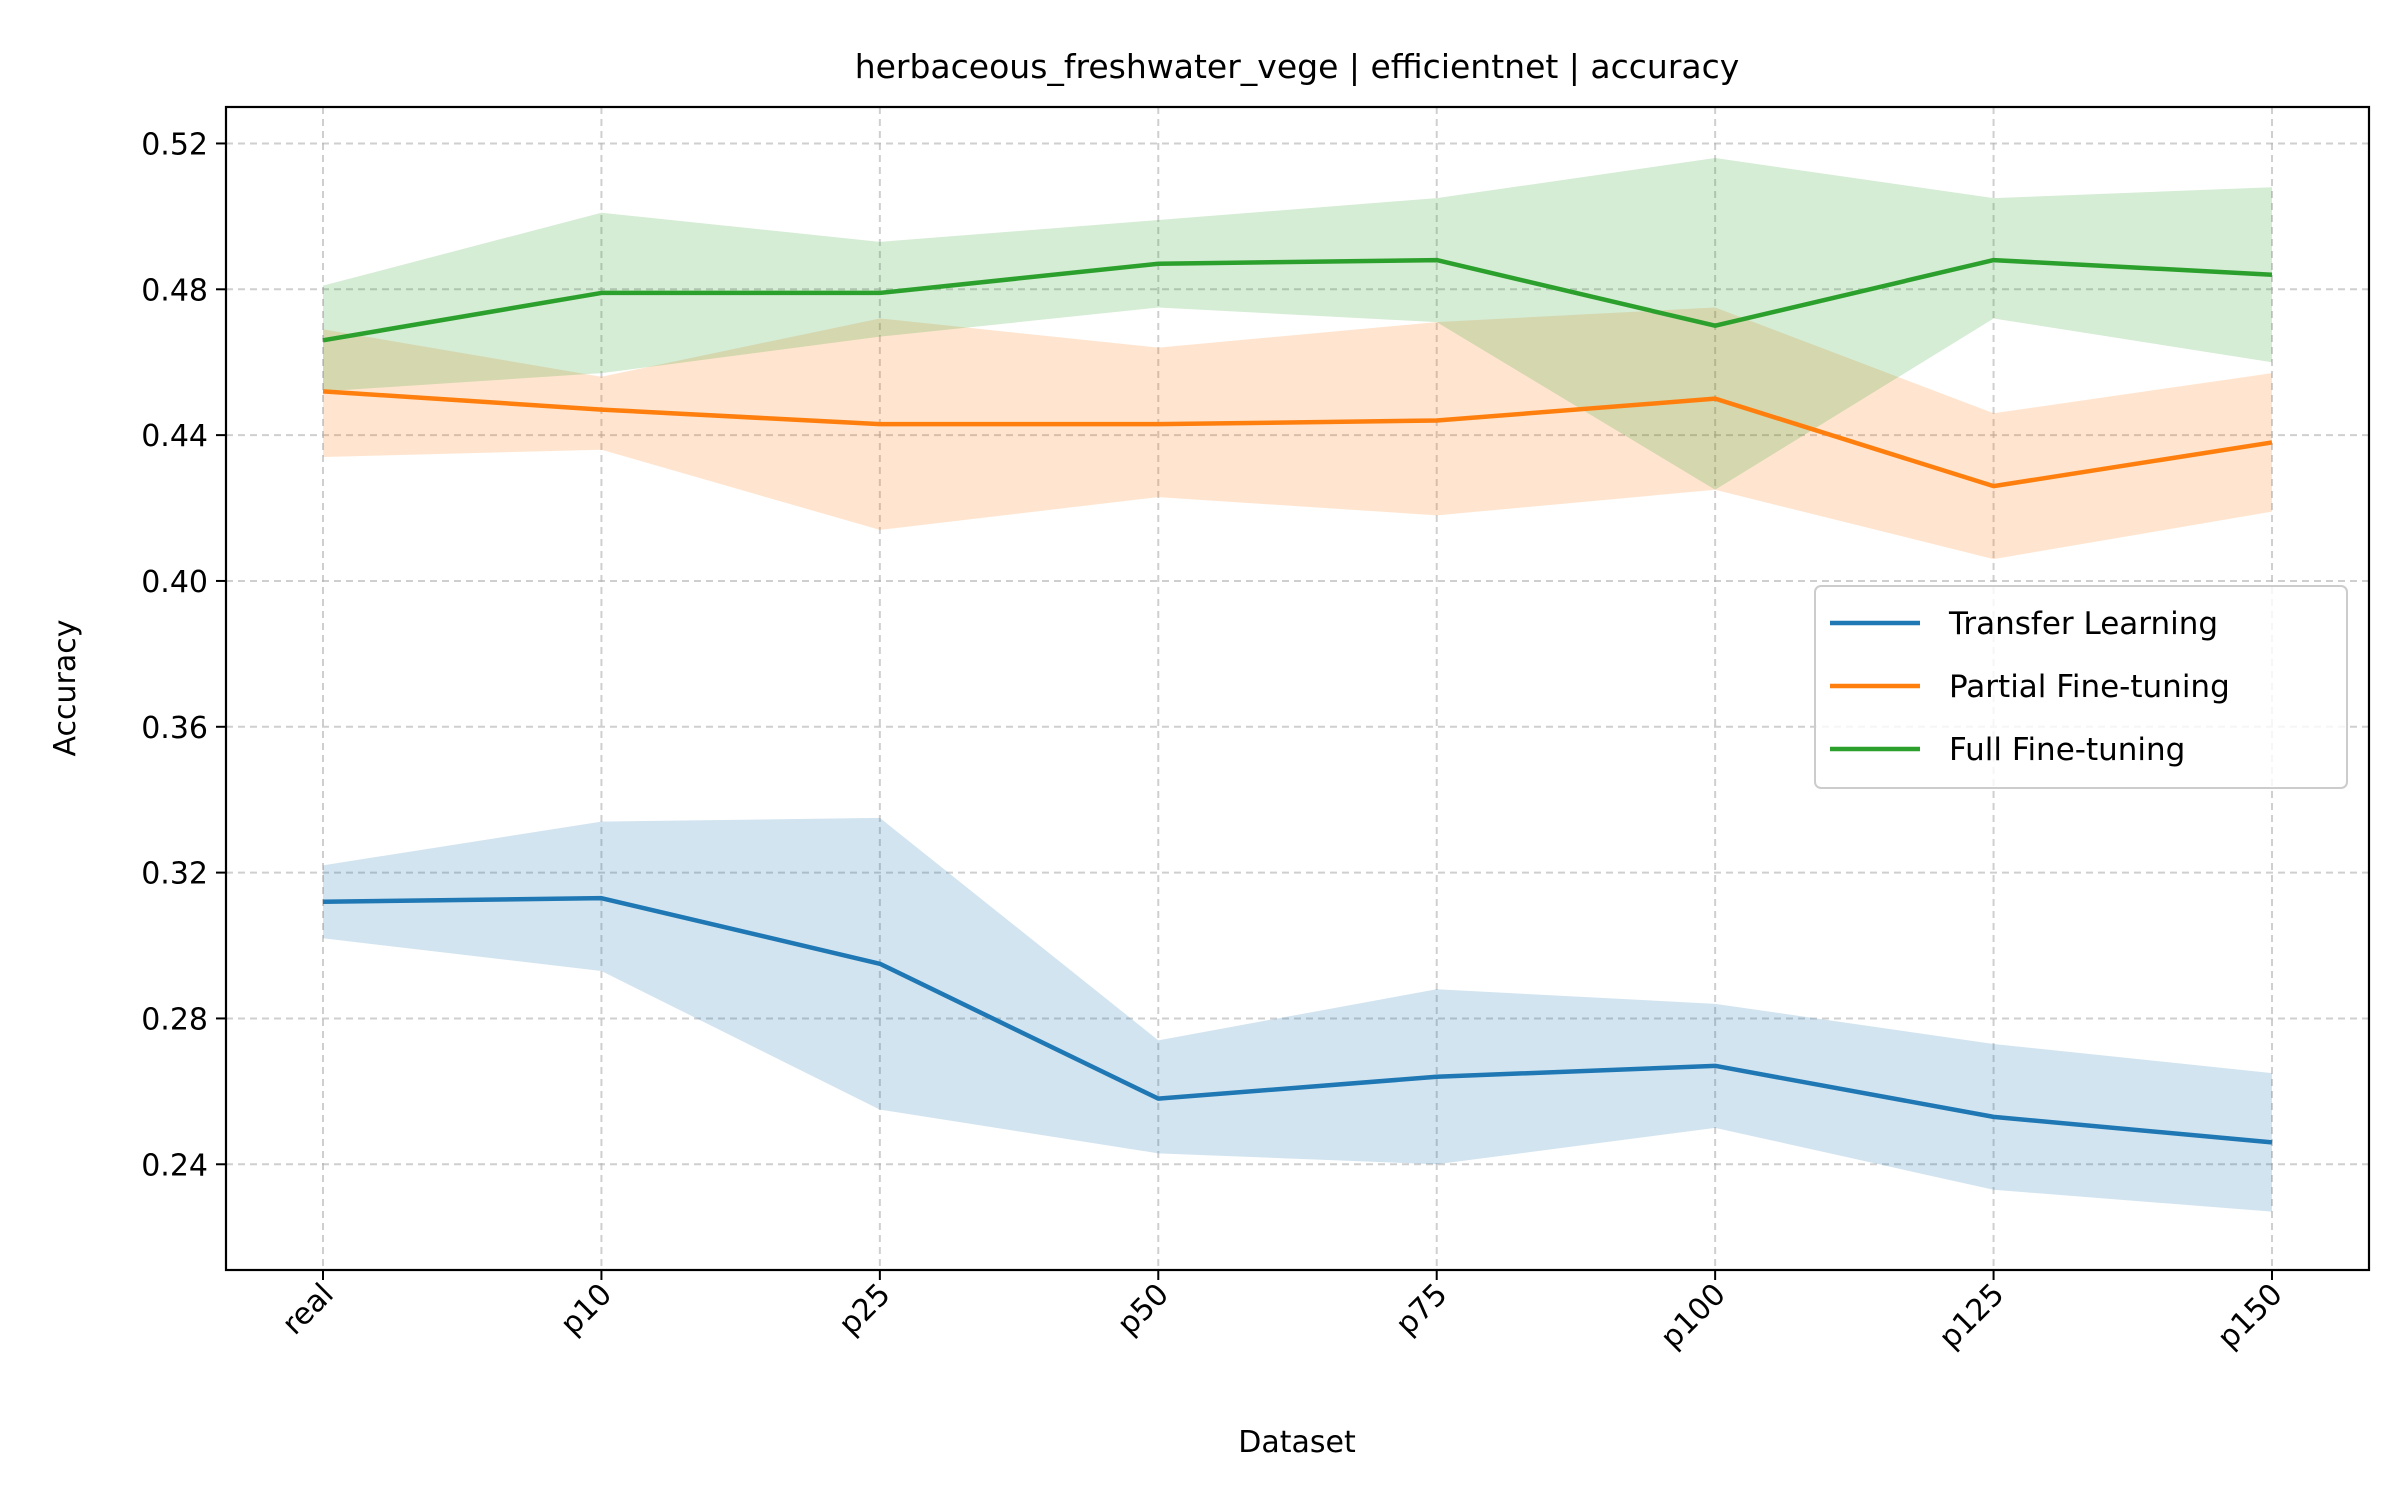  I want to click on y-axis-label: Accuracy, so click(65, 688).